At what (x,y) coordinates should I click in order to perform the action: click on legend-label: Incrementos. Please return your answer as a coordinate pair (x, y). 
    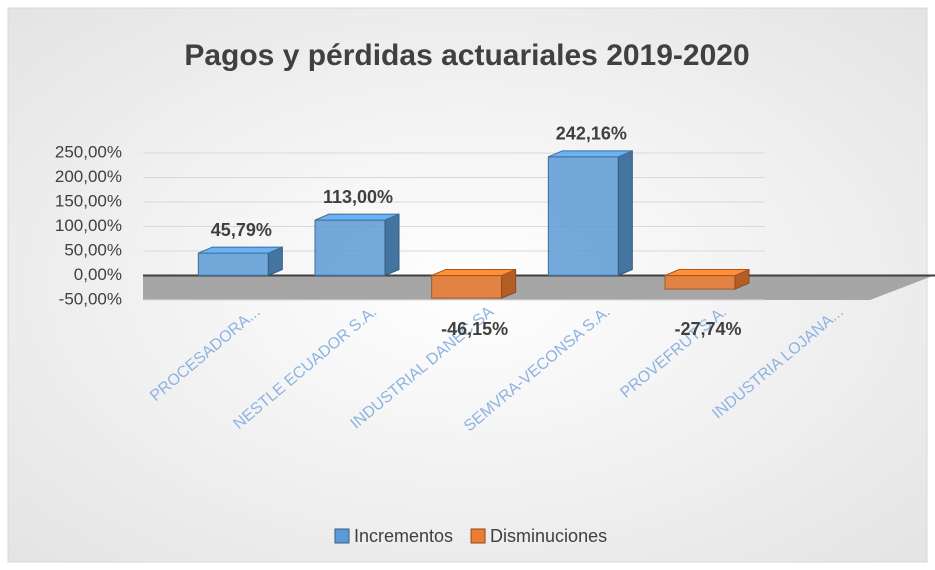
    Looking at the image, I should click on (403, 536).